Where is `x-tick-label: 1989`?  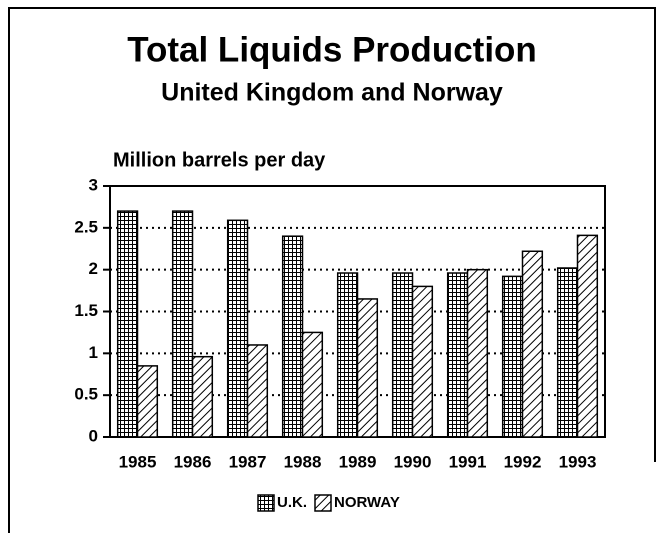
x-tick-label: 1989 is located at coordinates (358, 461).